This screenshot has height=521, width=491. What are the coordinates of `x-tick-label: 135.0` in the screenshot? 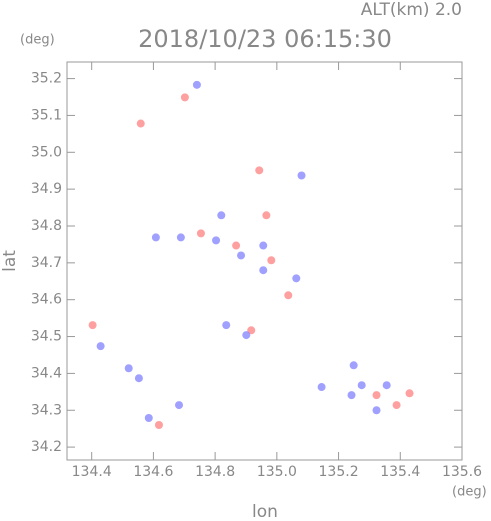 It's located at (277, 472).